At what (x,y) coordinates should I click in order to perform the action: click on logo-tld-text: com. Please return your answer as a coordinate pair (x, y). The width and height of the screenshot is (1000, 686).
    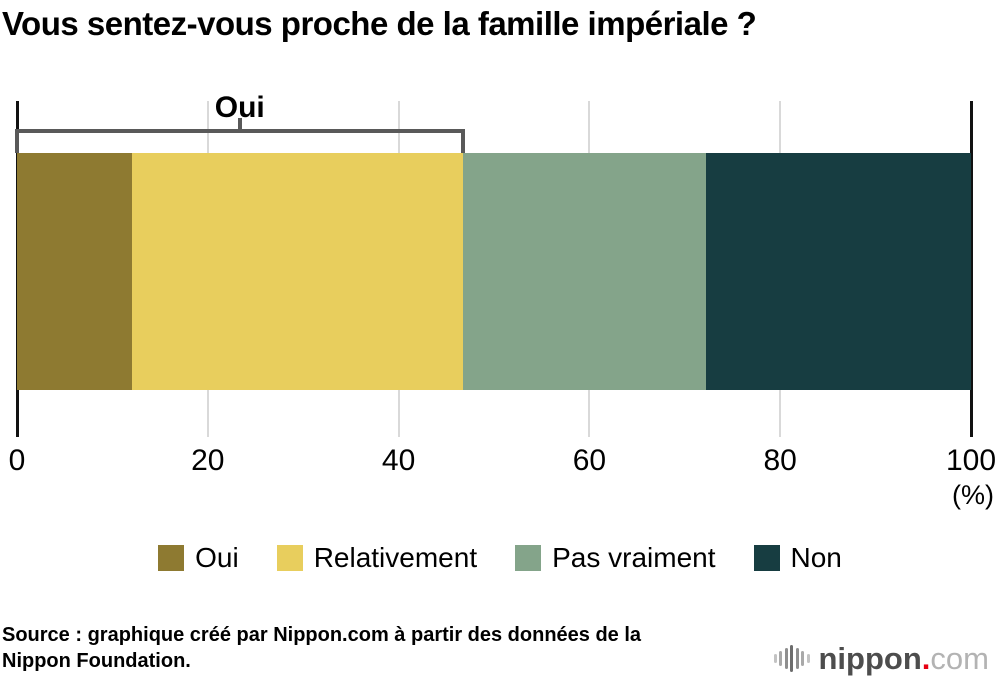
    Looking at the image, I should click on (959, 658).